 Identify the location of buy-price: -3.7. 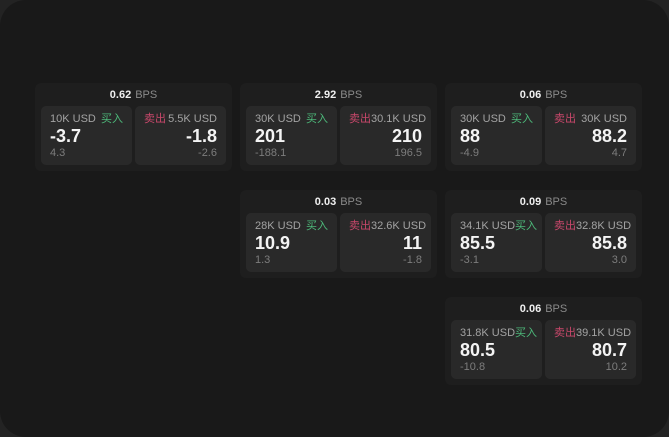
(66, 136).